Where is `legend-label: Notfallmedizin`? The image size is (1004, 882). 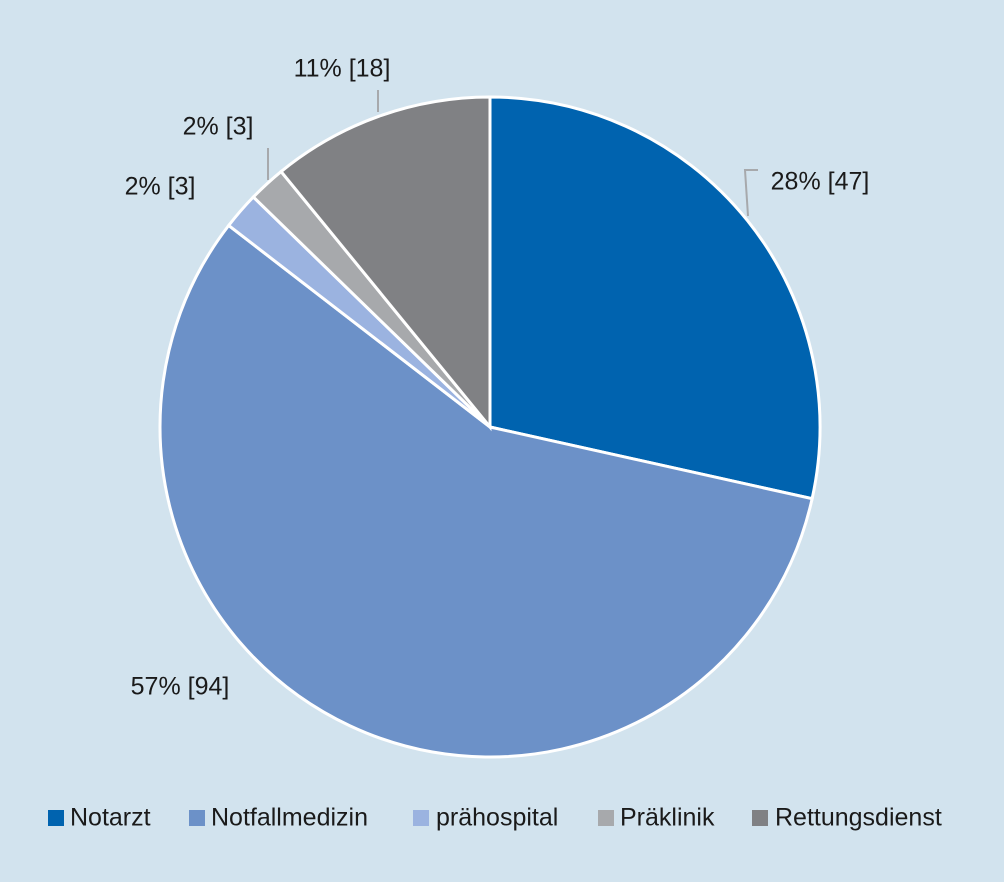
legend-label: Notfallmedizin is located at coordinates (289, 818).